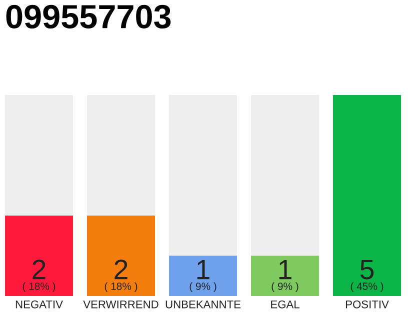  Describe the element at coordinates (367, 287) in the screenshot. I see `annotation: ( 45% )` at that location.